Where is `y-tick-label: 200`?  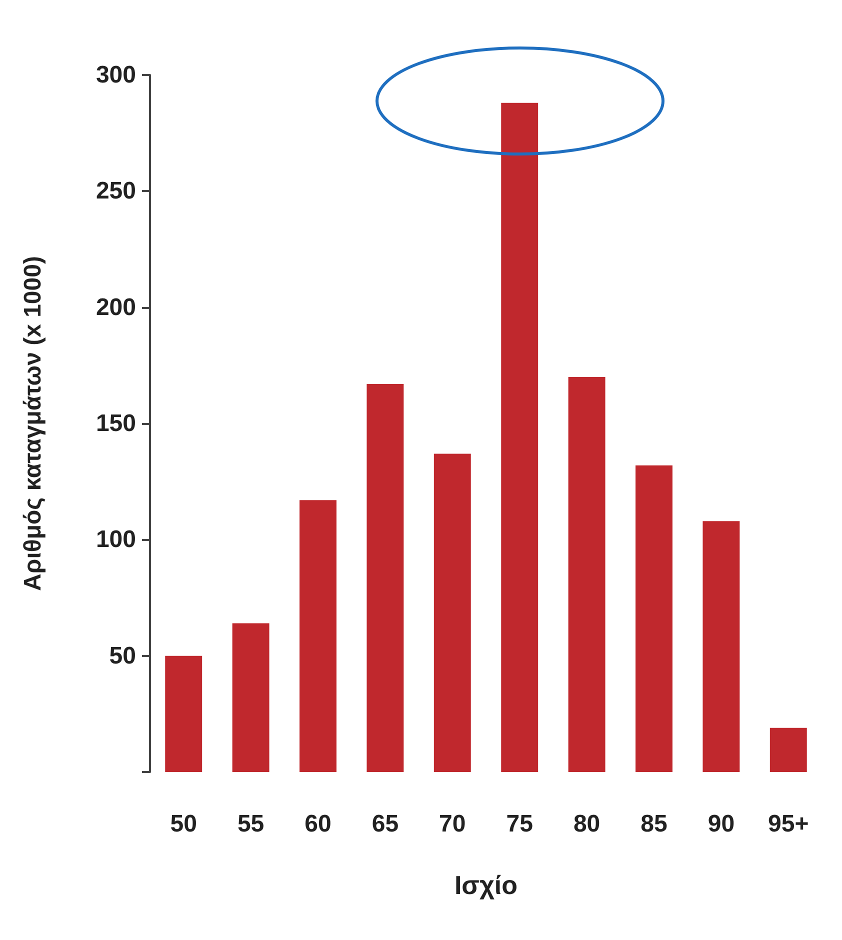 y-tick-label: 200 is located at coordinates (116, 307).